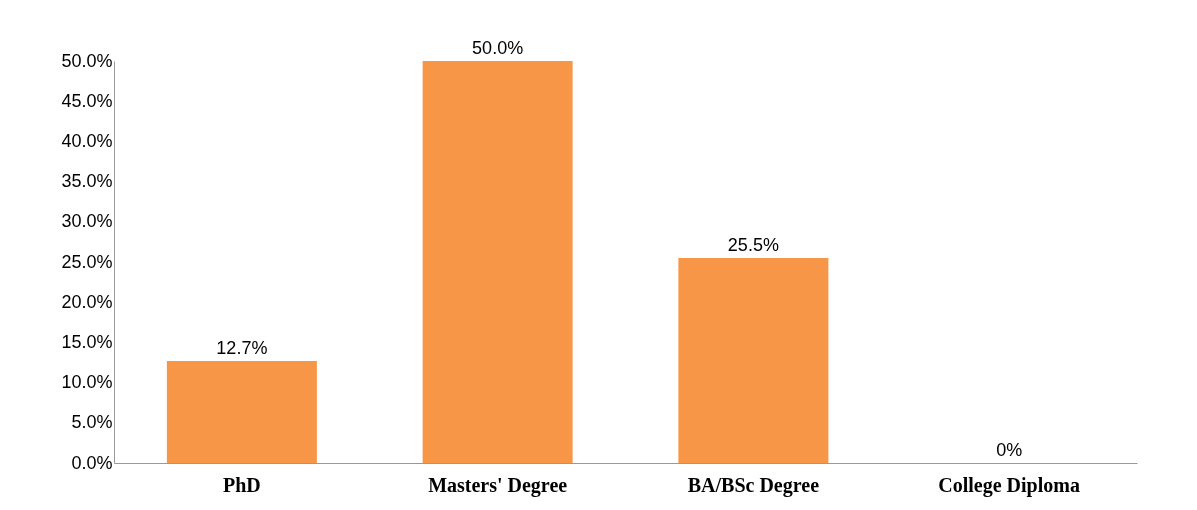 This screenshot has width=1197, height=510. I want to click on y-tick-label: 35.0%, so click(87, 181).